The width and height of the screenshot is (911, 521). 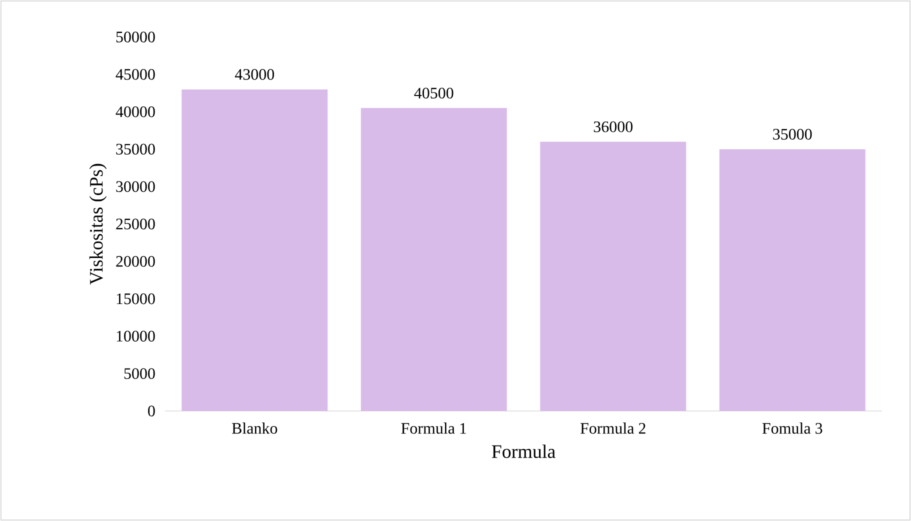 I want to click on x-tick-label: Formula 2, so click(x=613, y=428).